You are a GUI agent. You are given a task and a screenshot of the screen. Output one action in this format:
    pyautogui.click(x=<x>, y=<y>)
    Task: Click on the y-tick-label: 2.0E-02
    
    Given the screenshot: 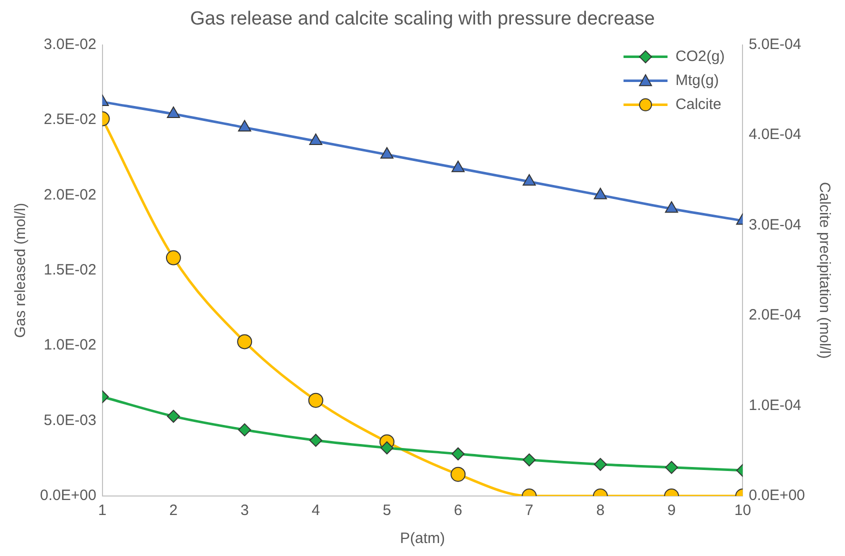 What is the action you would take?
    pyautogui.click(x=70, y=195)
    